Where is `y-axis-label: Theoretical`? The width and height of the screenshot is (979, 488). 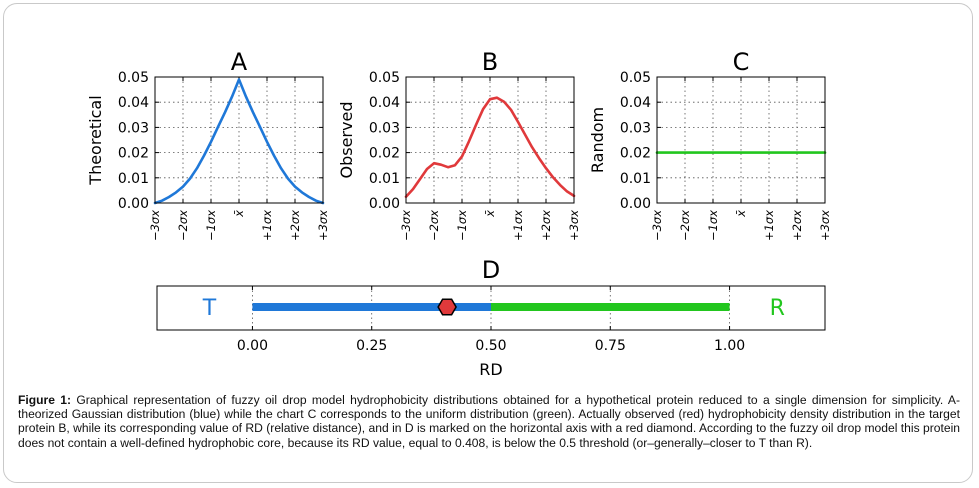
y-axis-label: Theoretical is located at coordinates (95, 140).